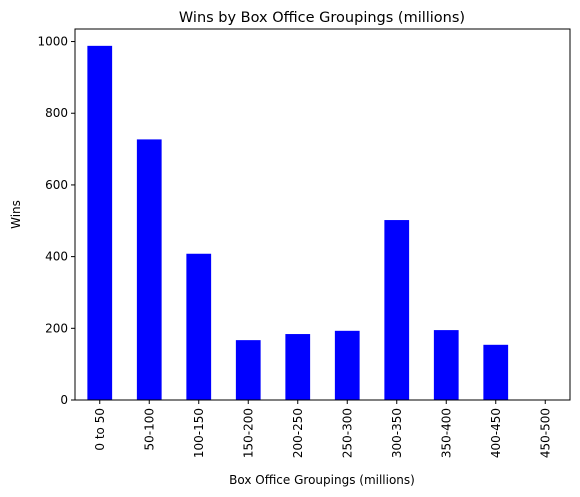 This screenshot has width=580, height=497. I want to click on x-tick-label: 300-350, so click(397, 433).